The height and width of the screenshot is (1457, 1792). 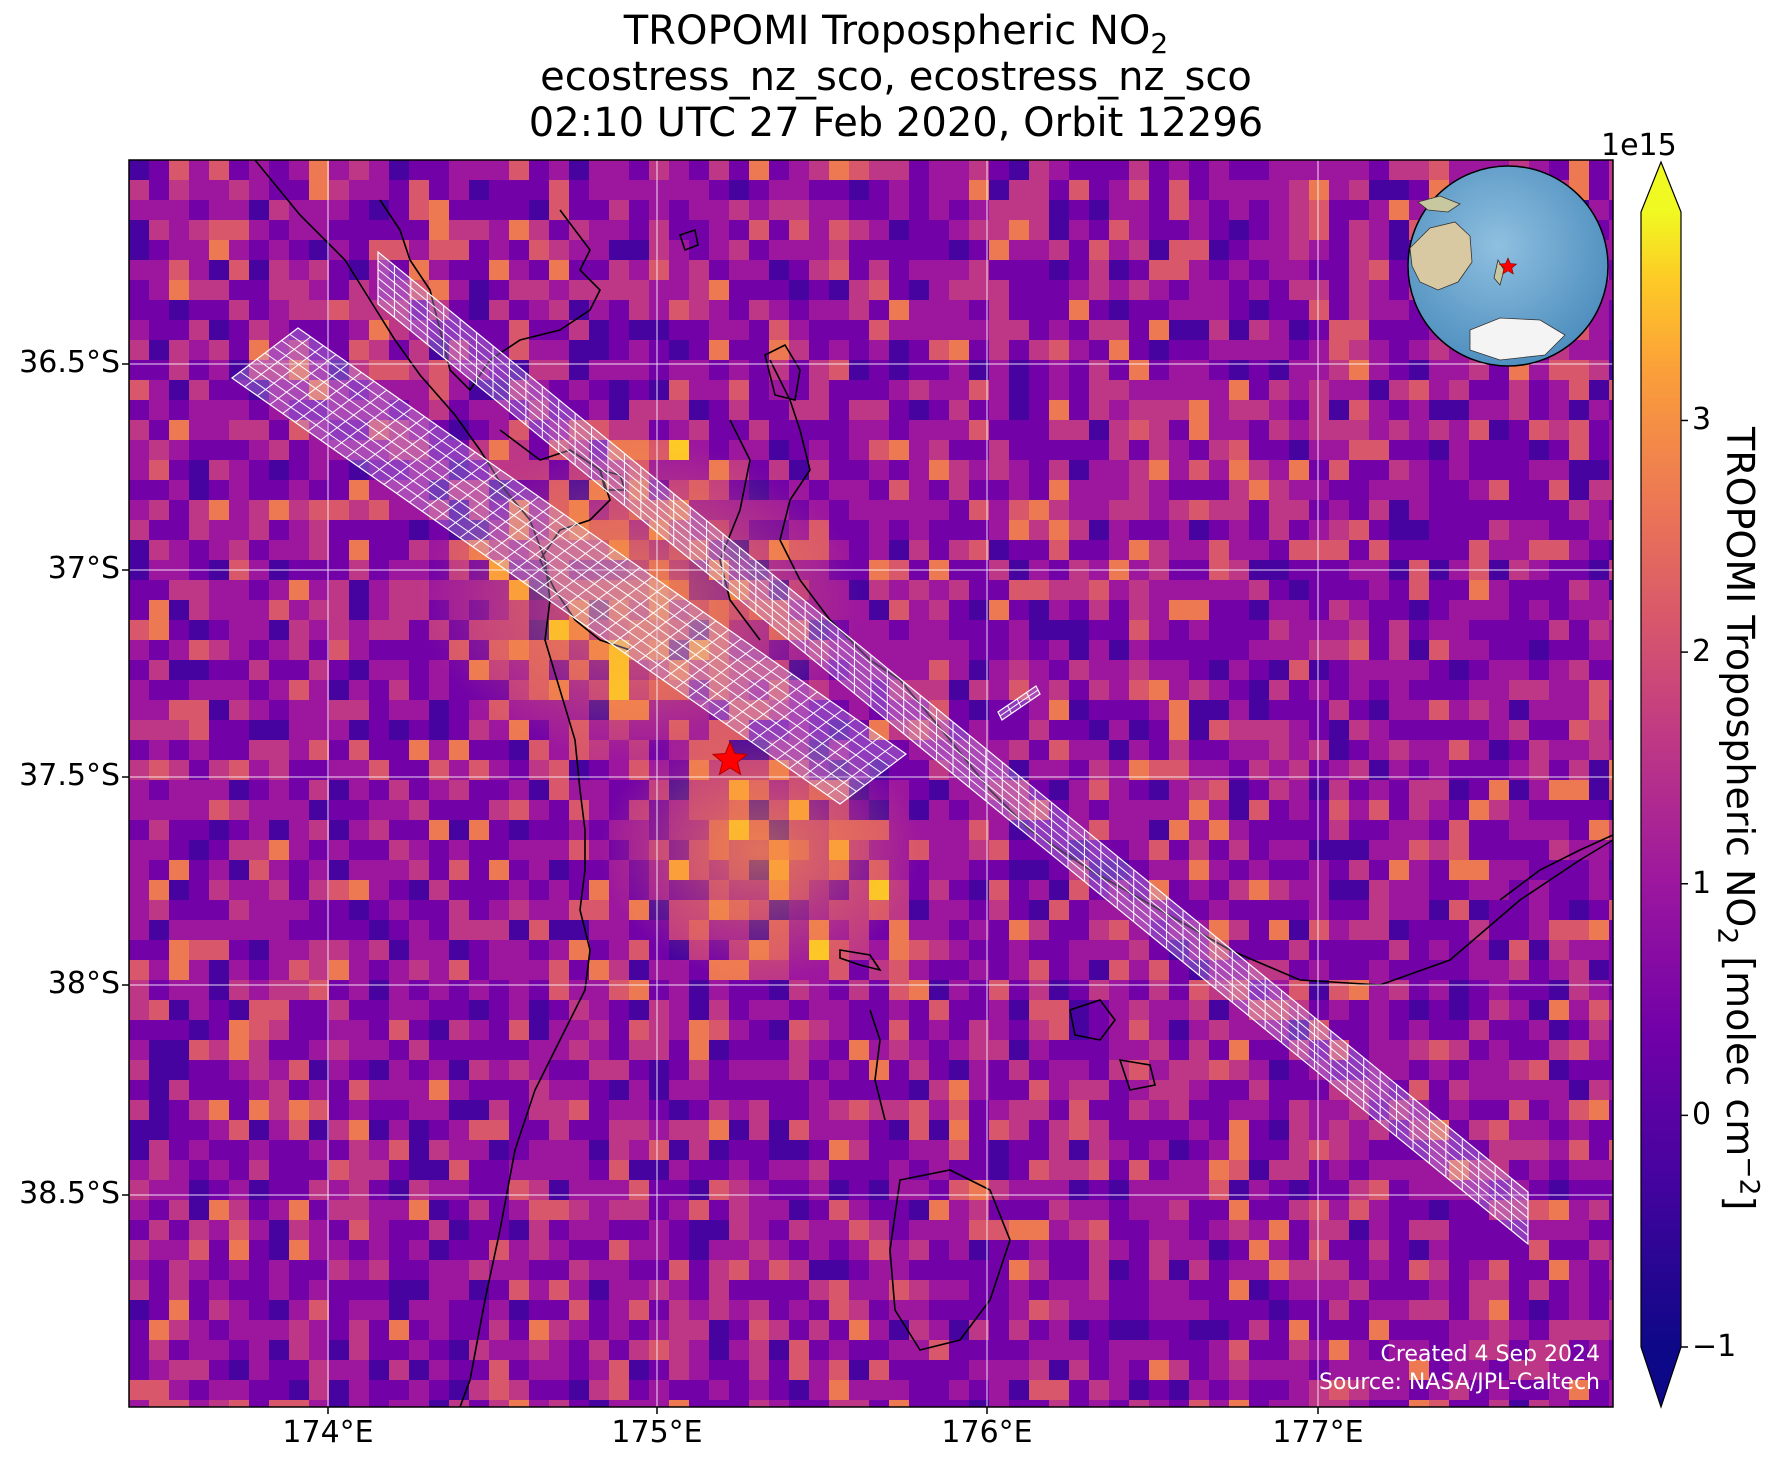 I want to click on lake-taupo-outline, so click(x=950, y=1260).